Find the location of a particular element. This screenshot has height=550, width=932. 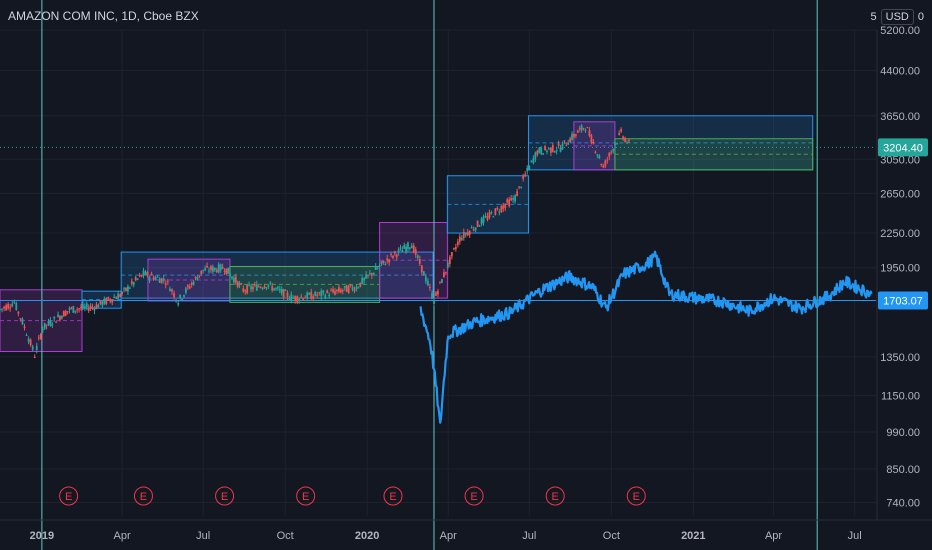

y-tick-label: 4400.00 is located at coordinates (900, 71).